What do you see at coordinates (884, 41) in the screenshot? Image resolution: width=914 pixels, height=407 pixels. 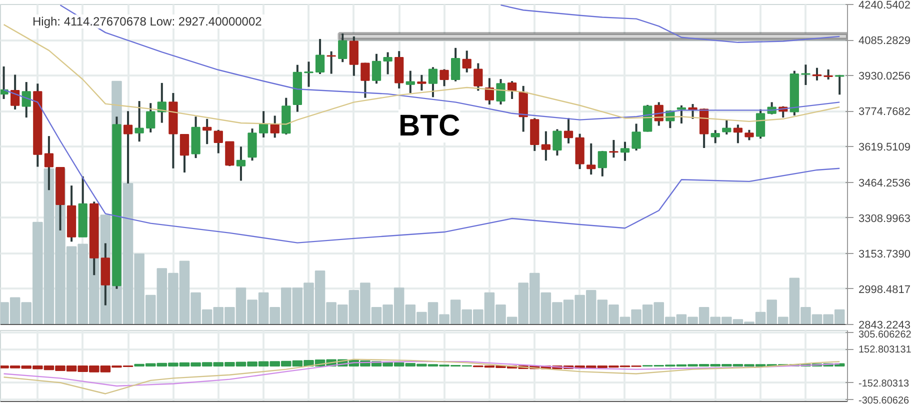 I see `y-tick-label: 4085.2829` at bounding box center [884, 41].